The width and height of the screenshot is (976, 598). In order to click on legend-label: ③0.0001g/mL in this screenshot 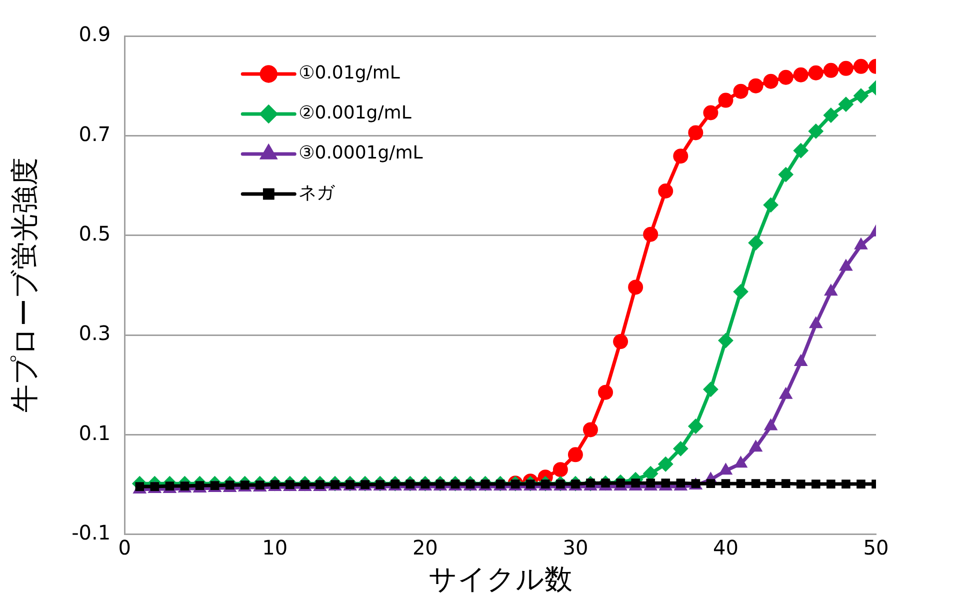, I will do `click(360, 153)`.